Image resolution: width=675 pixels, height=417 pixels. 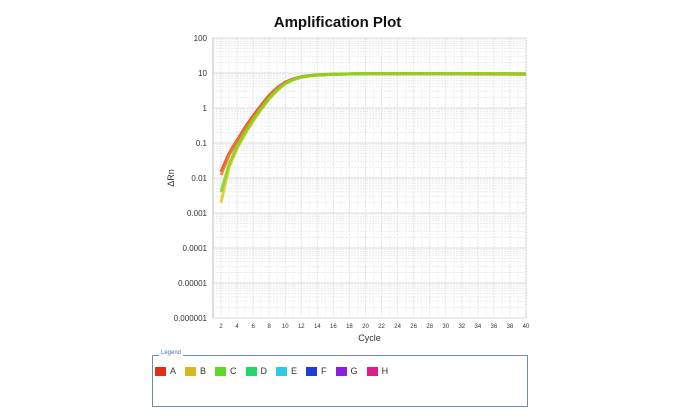 I want to click on x-tick-label: 40, so click(x=526, y=327).